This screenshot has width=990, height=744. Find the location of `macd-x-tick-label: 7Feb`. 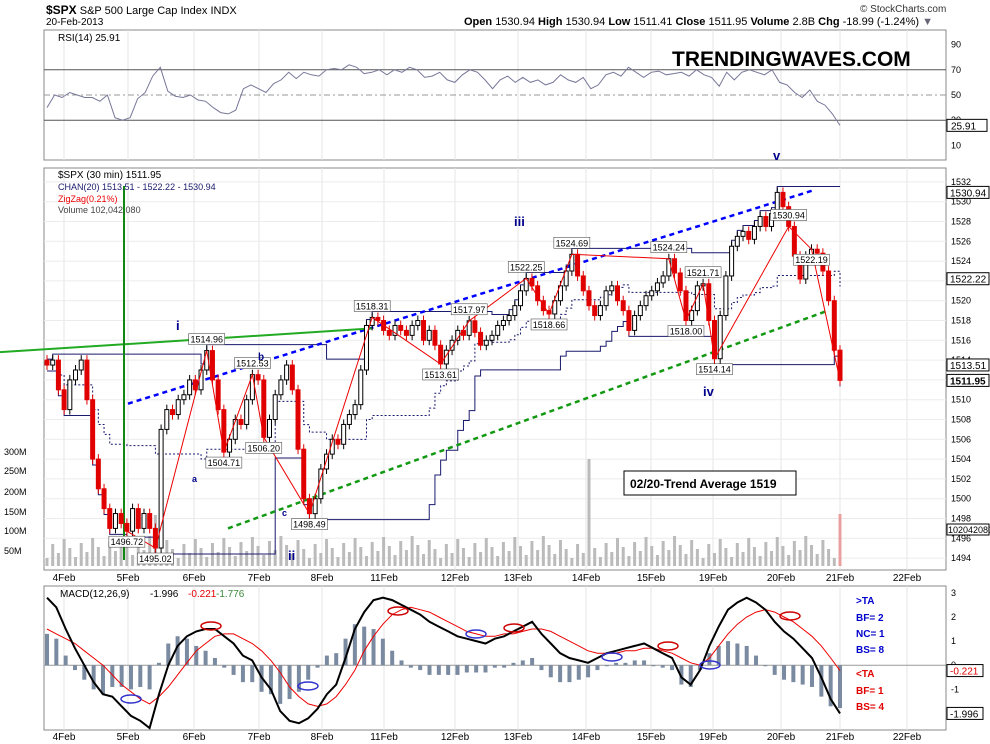

macd-x-tick-label: 7Feb is located at coordinates (259, 737).